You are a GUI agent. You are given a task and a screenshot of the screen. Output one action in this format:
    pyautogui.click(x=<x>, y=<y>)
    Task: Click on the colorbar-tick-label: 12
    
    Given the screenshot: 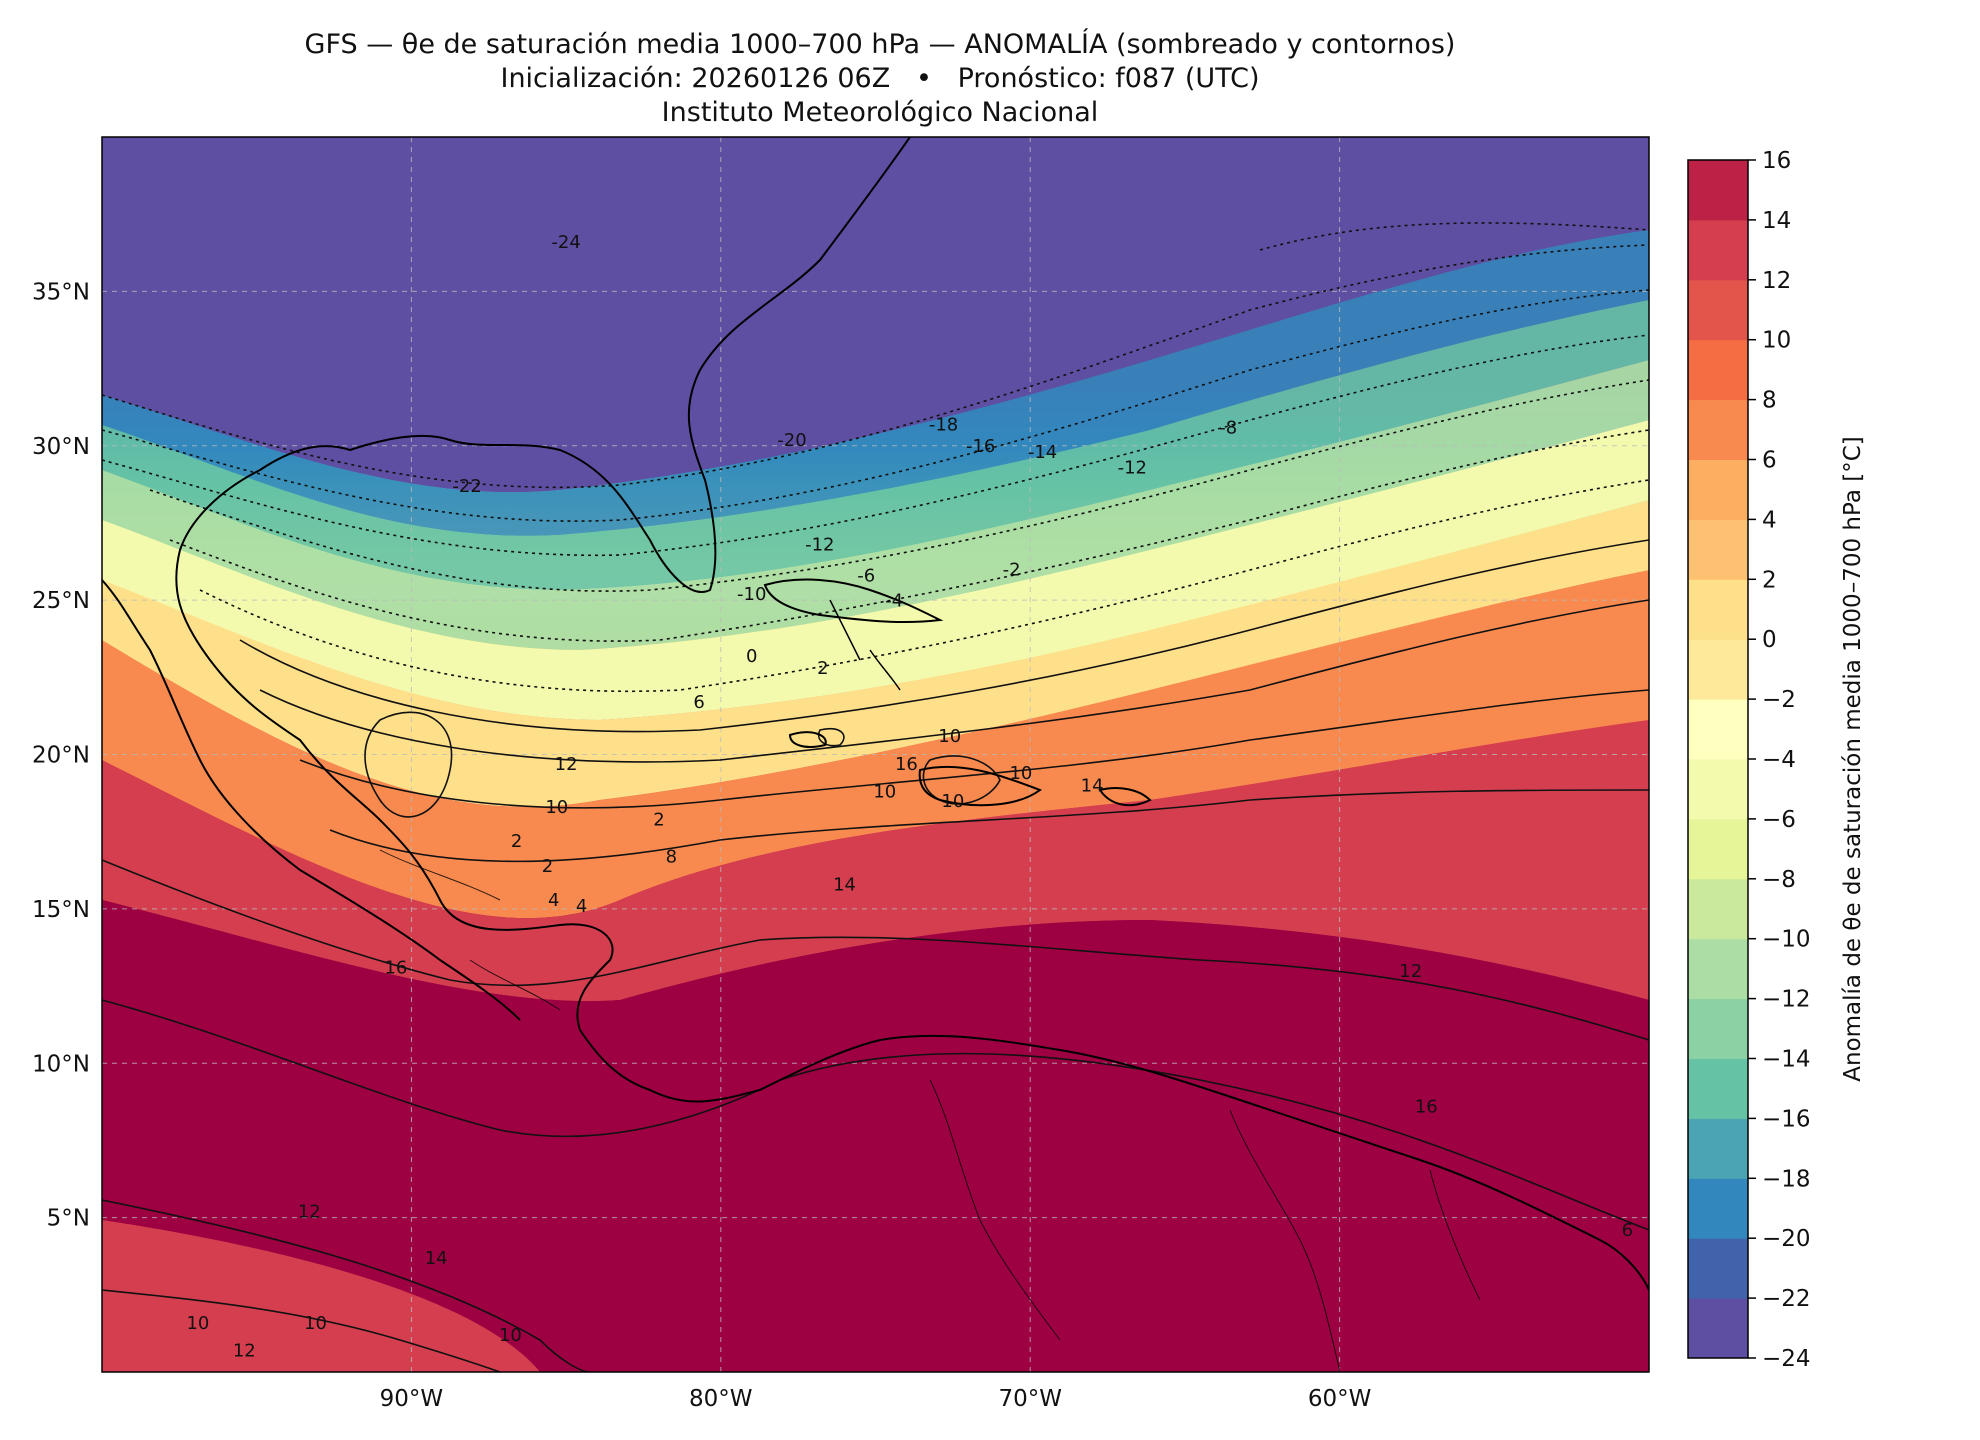 What is the action you would take?
    pyautogui.click(x=1776, y=281)
    